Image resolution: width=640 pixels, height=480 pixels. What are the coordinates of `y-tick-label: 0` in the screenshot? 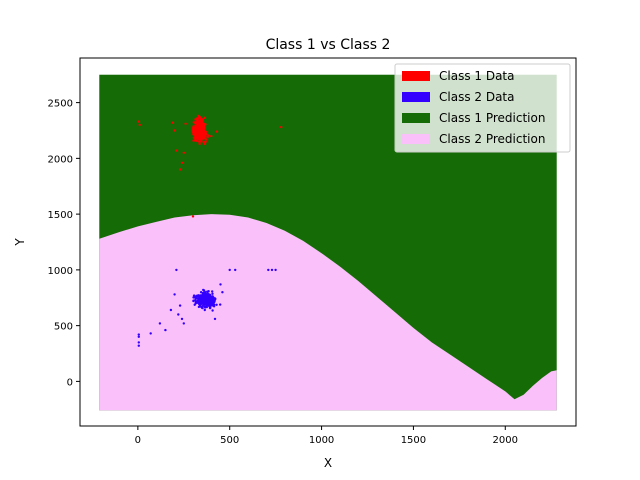 It's located at (70, 382).